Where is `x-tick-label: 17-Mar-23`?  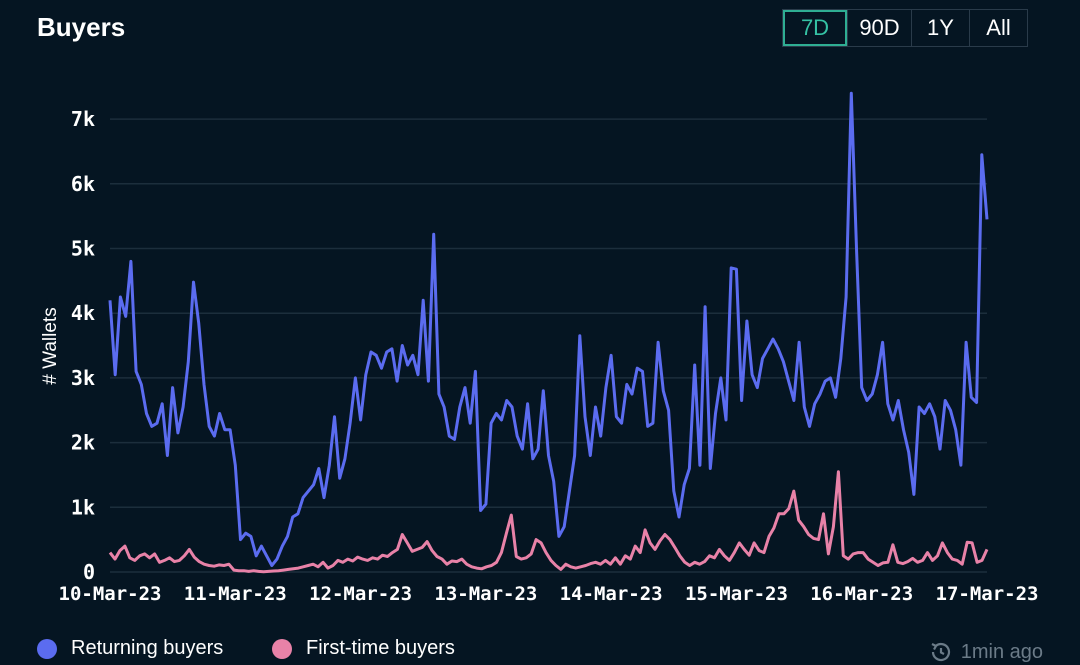 x-tick-label: 17-Mar-23 is located at coordinates (987, 594).